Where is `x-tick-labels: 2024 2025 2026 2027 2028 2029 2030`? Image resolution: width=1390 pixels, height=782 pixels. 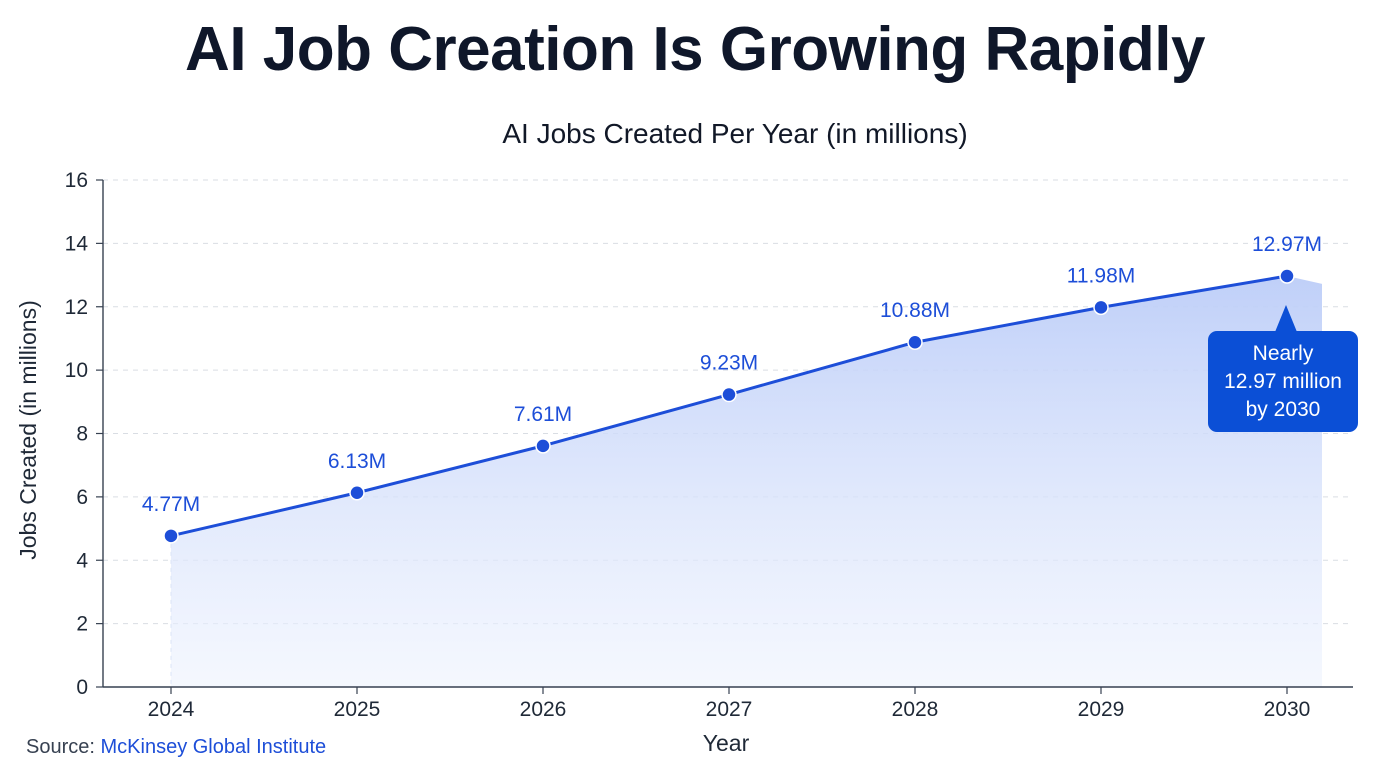
x-tick-labels: 2024 2025 2026 2027 2028 2029 2030 is located at coordinates (729, 709).